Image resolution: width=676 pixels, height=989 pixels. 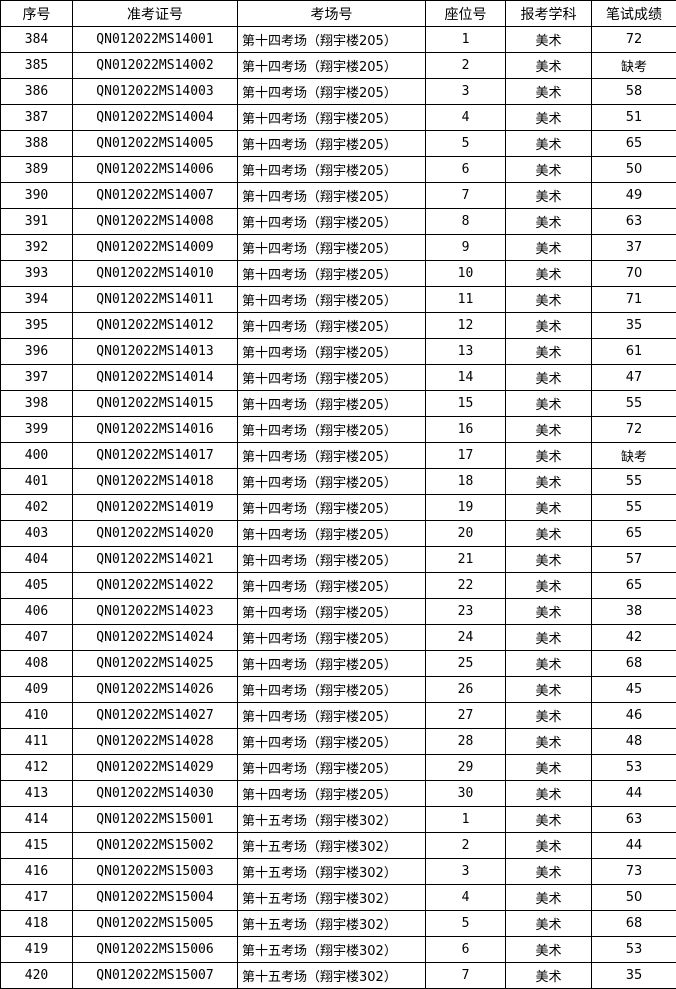 What do you see at coordinates (155, 845) in the screenshot?
I see `cell-ticket-number: QN012022MS15002` at bounding box center [155, 845].